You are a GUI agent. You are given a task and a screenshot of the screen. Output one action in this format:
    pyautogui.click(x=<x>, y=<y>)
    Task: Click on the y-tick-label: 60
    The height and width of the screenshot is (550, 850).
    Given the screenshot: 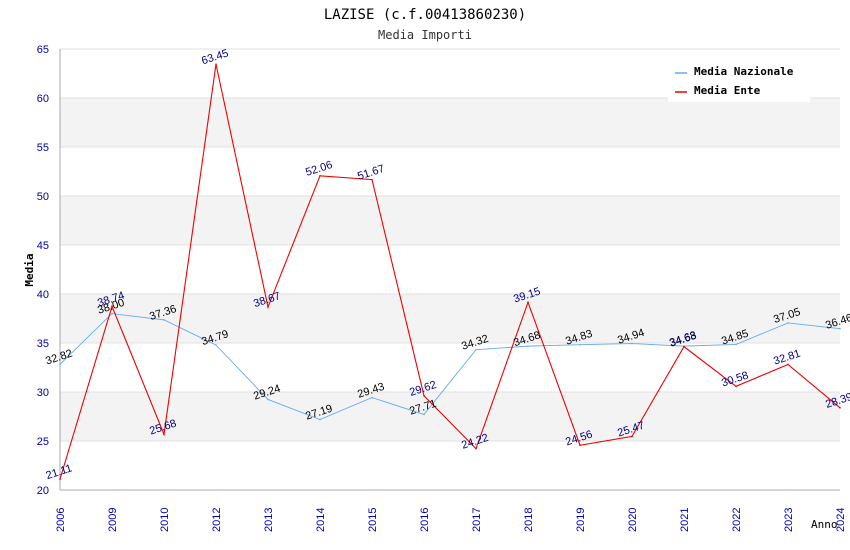 What is the action you would take?
    pyautogui.click(x=43, y=99)
    